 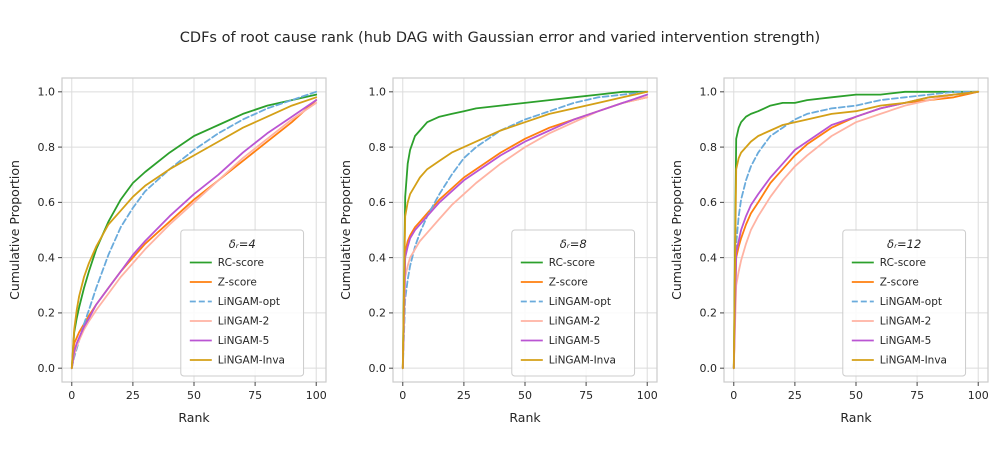 I want to click on legend-title: δᵣ=4, so click(x=242, y=244).